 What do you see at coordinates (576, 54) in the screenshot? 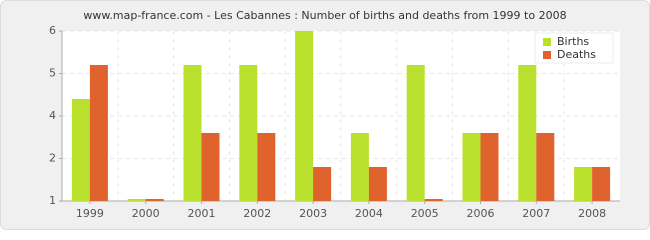
I see `legend-label: Deaths` at bounding box center [576, 54].